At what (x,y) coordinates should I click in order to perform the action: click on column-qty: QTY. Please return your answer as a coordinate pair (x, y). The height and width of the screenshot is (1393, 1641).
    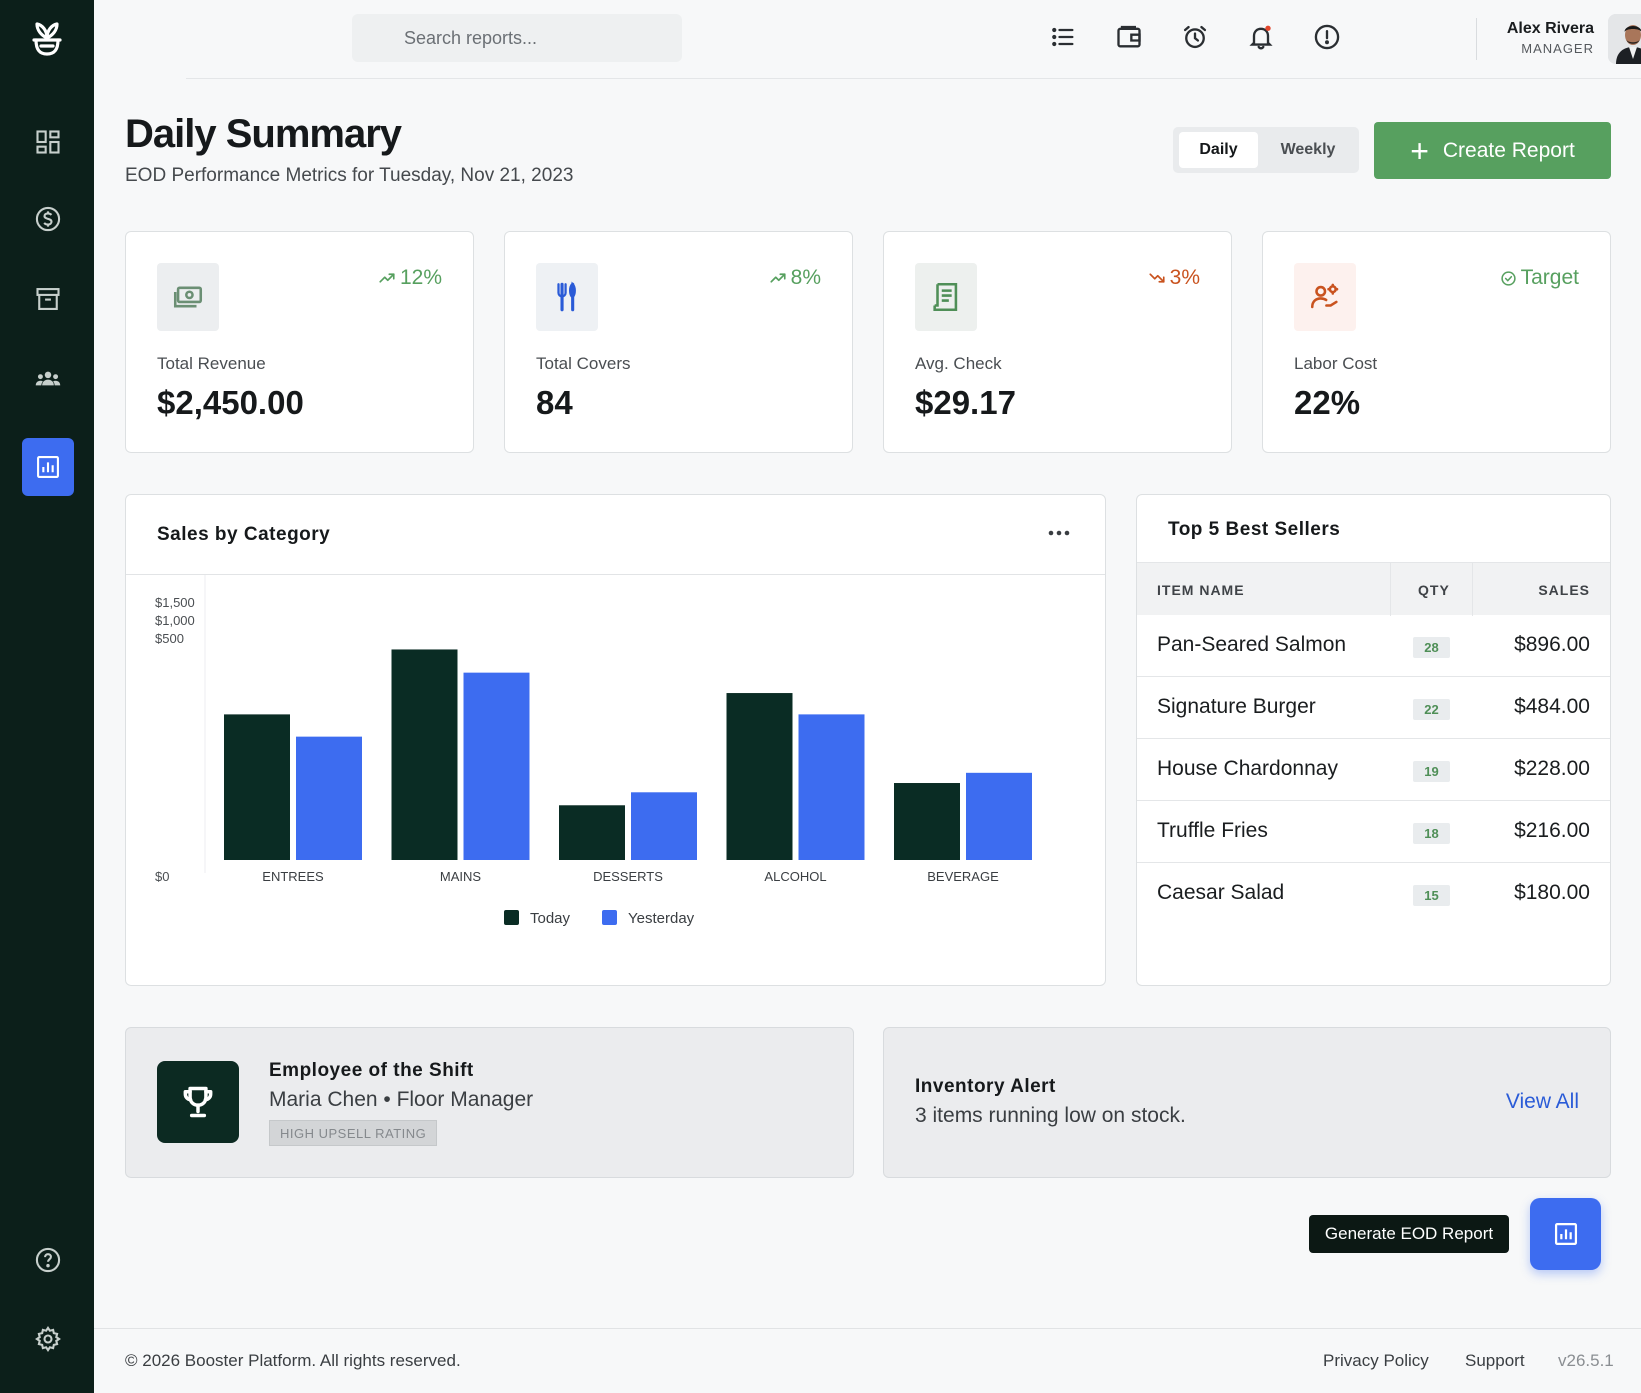
    Looking at the image, I should click on (1434, 590).